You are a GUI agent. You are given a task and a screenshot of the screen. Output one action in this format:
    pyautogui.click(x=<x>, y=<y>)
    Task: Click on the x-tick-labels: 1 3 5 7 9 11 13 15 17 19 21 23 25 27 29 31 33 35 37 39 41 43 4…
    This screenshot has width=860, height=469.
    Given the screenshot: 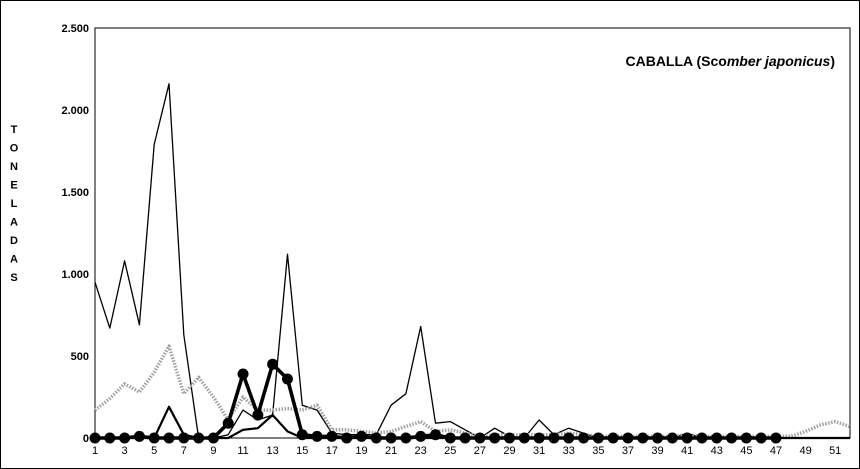 What is the action you would take?
    pyautogui.click(x=466, y=451)
    